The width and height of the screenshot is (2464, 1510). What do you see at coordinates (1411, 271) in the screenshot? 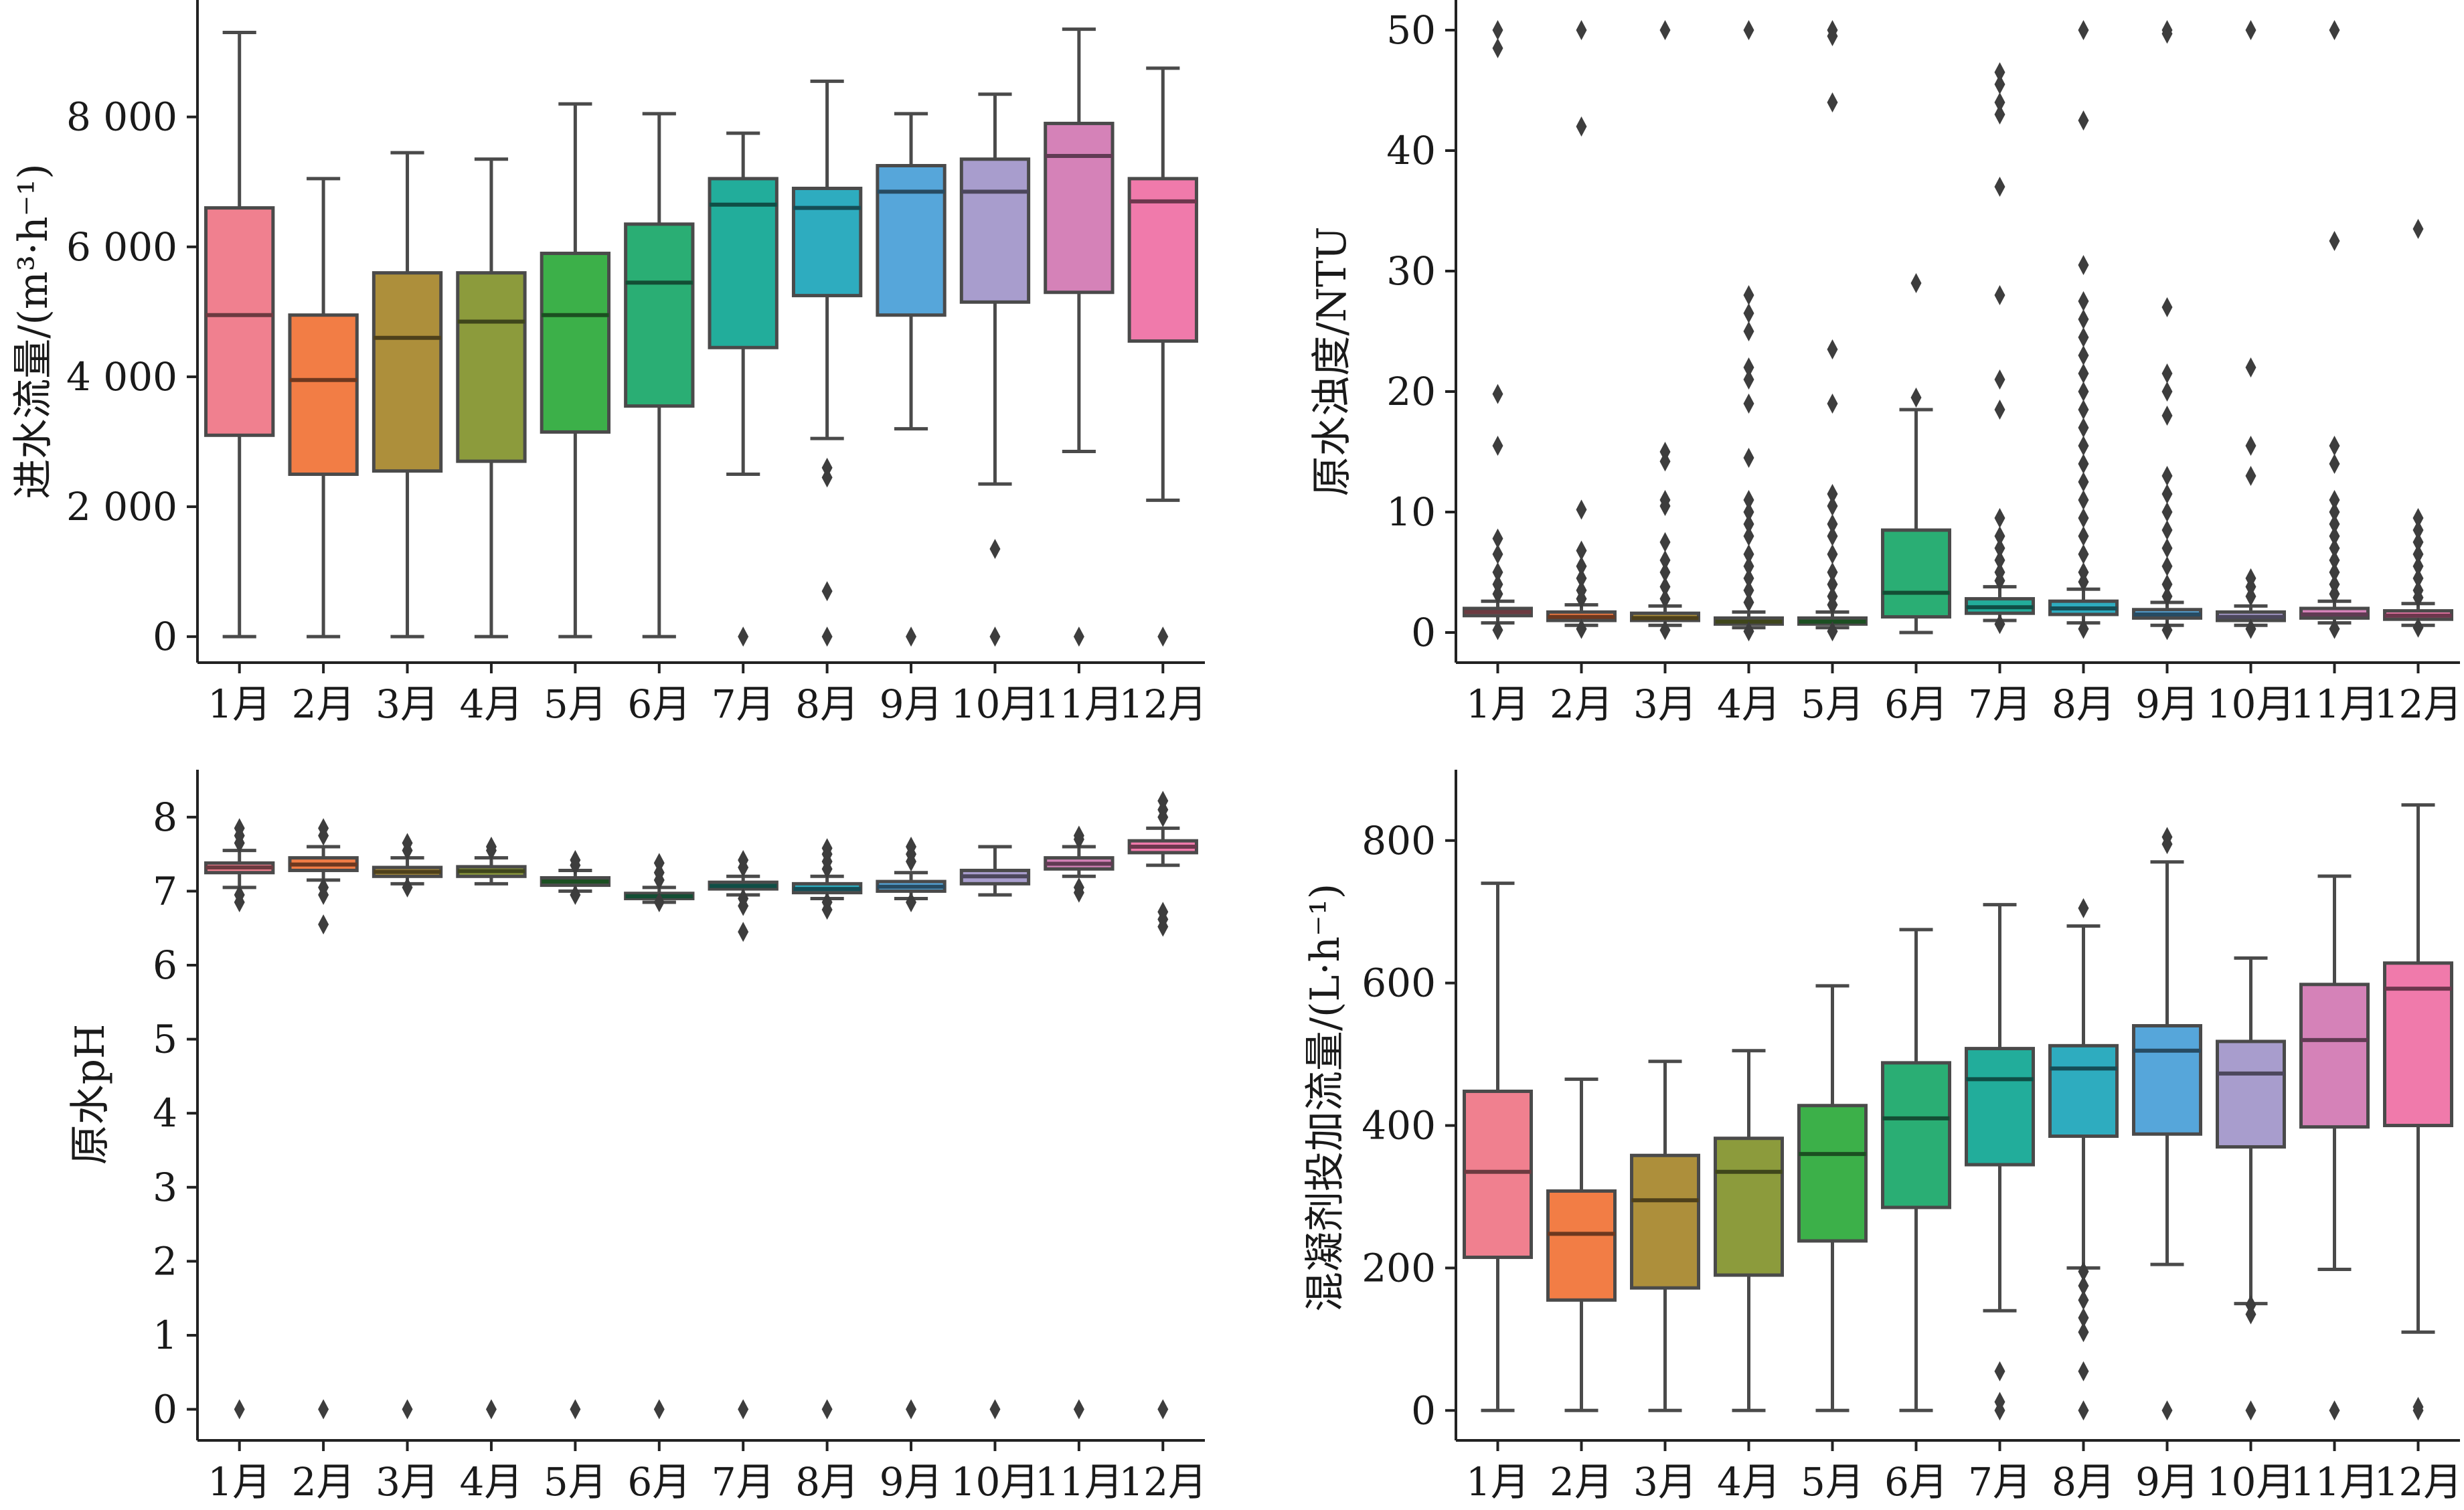
I see `y-tick-label: 30` at bounding box center [1411, 271].